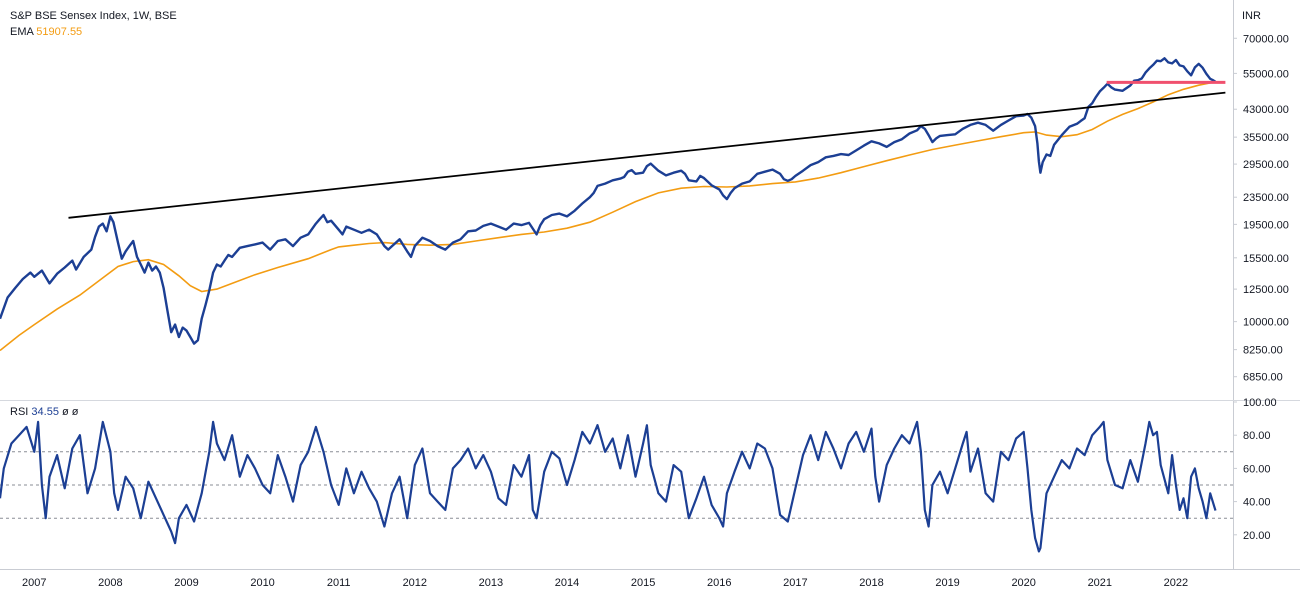 The image size is (1300, 602). What do you see at coordinates (947, 583) in the screenshot?
I see `time-tick-label: 2019` at bounding box center [947, 583].